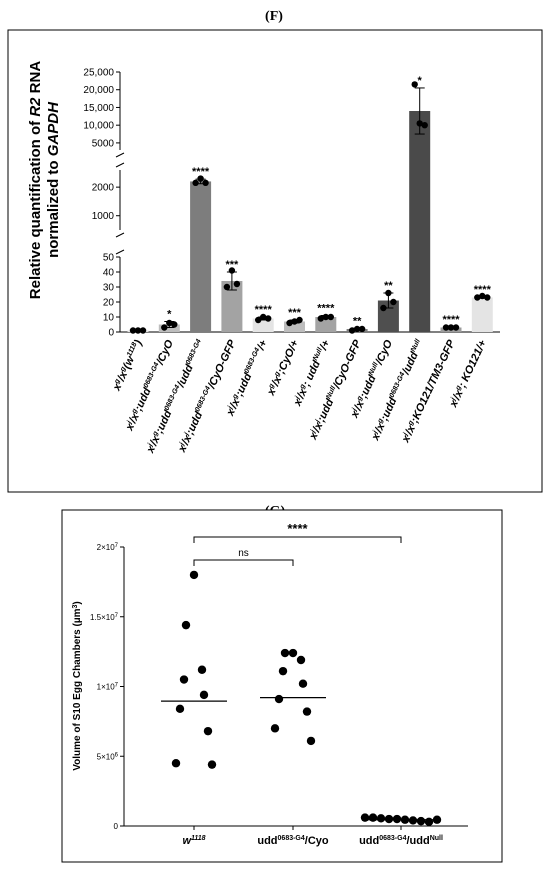 This screenshot has width=550, height=869. What do you see at coordinates (109, 318) in the screenshot?
I see `y-tick-label: 10` at bounding box center [109, 318].